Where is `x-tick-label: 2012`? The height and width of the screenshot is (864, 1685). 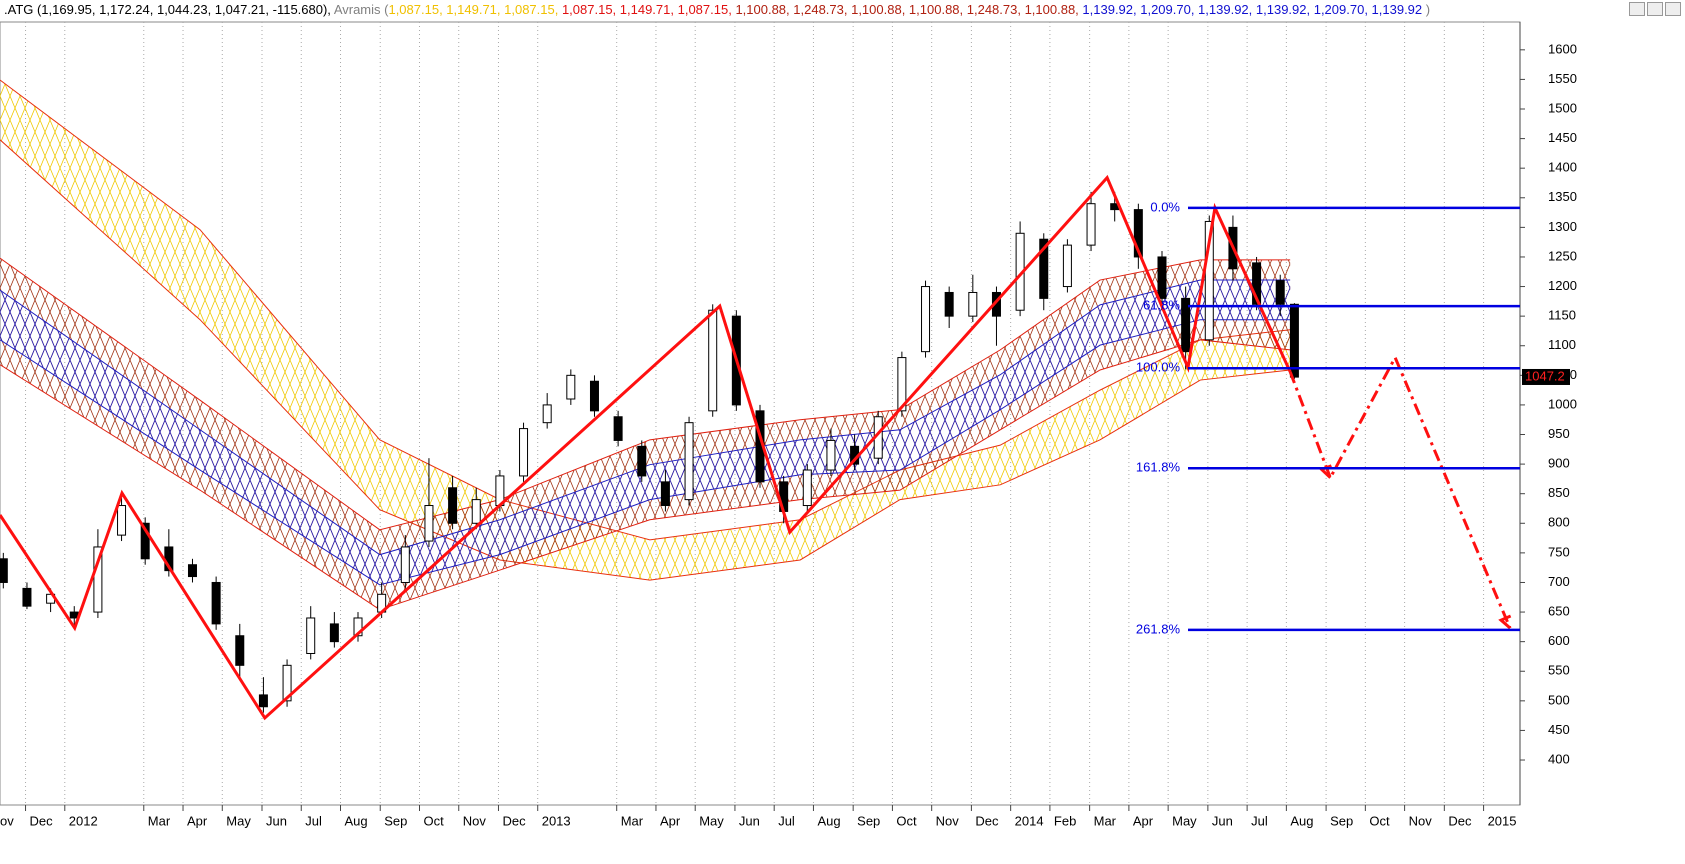 x-tick-label: 2012 is located at coordinates (83, 820).